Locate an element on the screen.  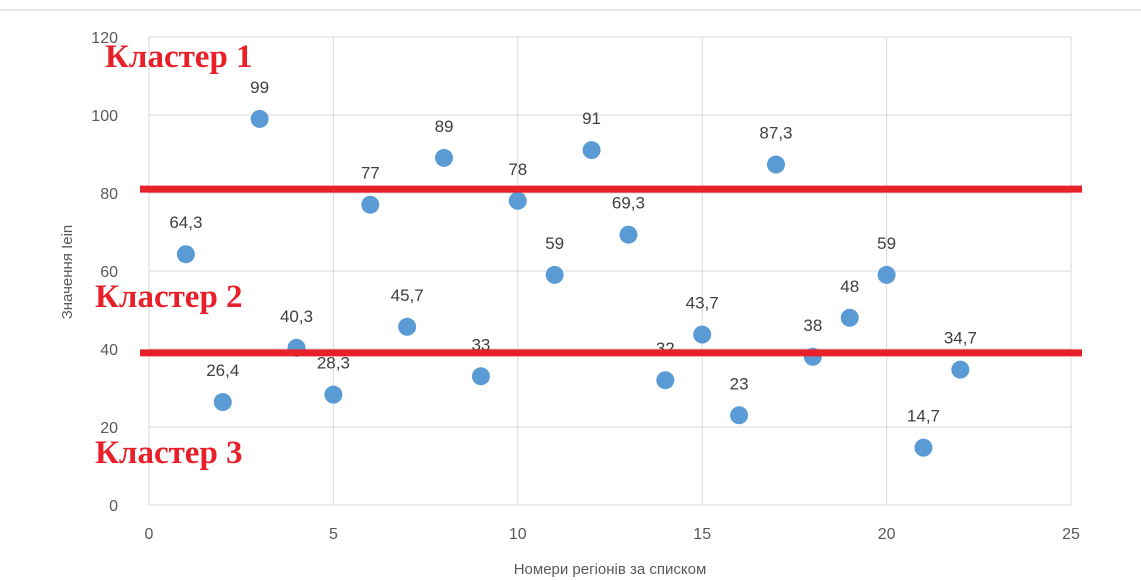
data-label: 26,4 is located at coordinates (222, 370).